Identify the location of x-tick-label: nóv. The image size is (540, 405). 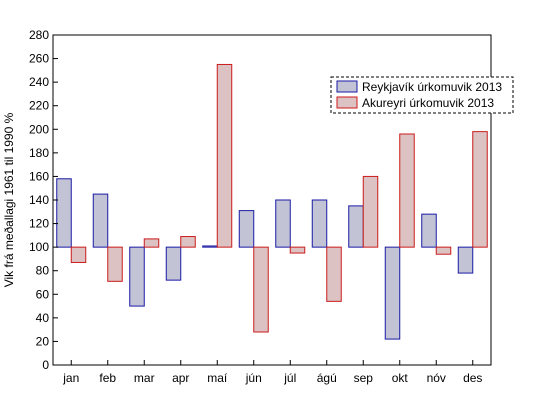
(436, 378).